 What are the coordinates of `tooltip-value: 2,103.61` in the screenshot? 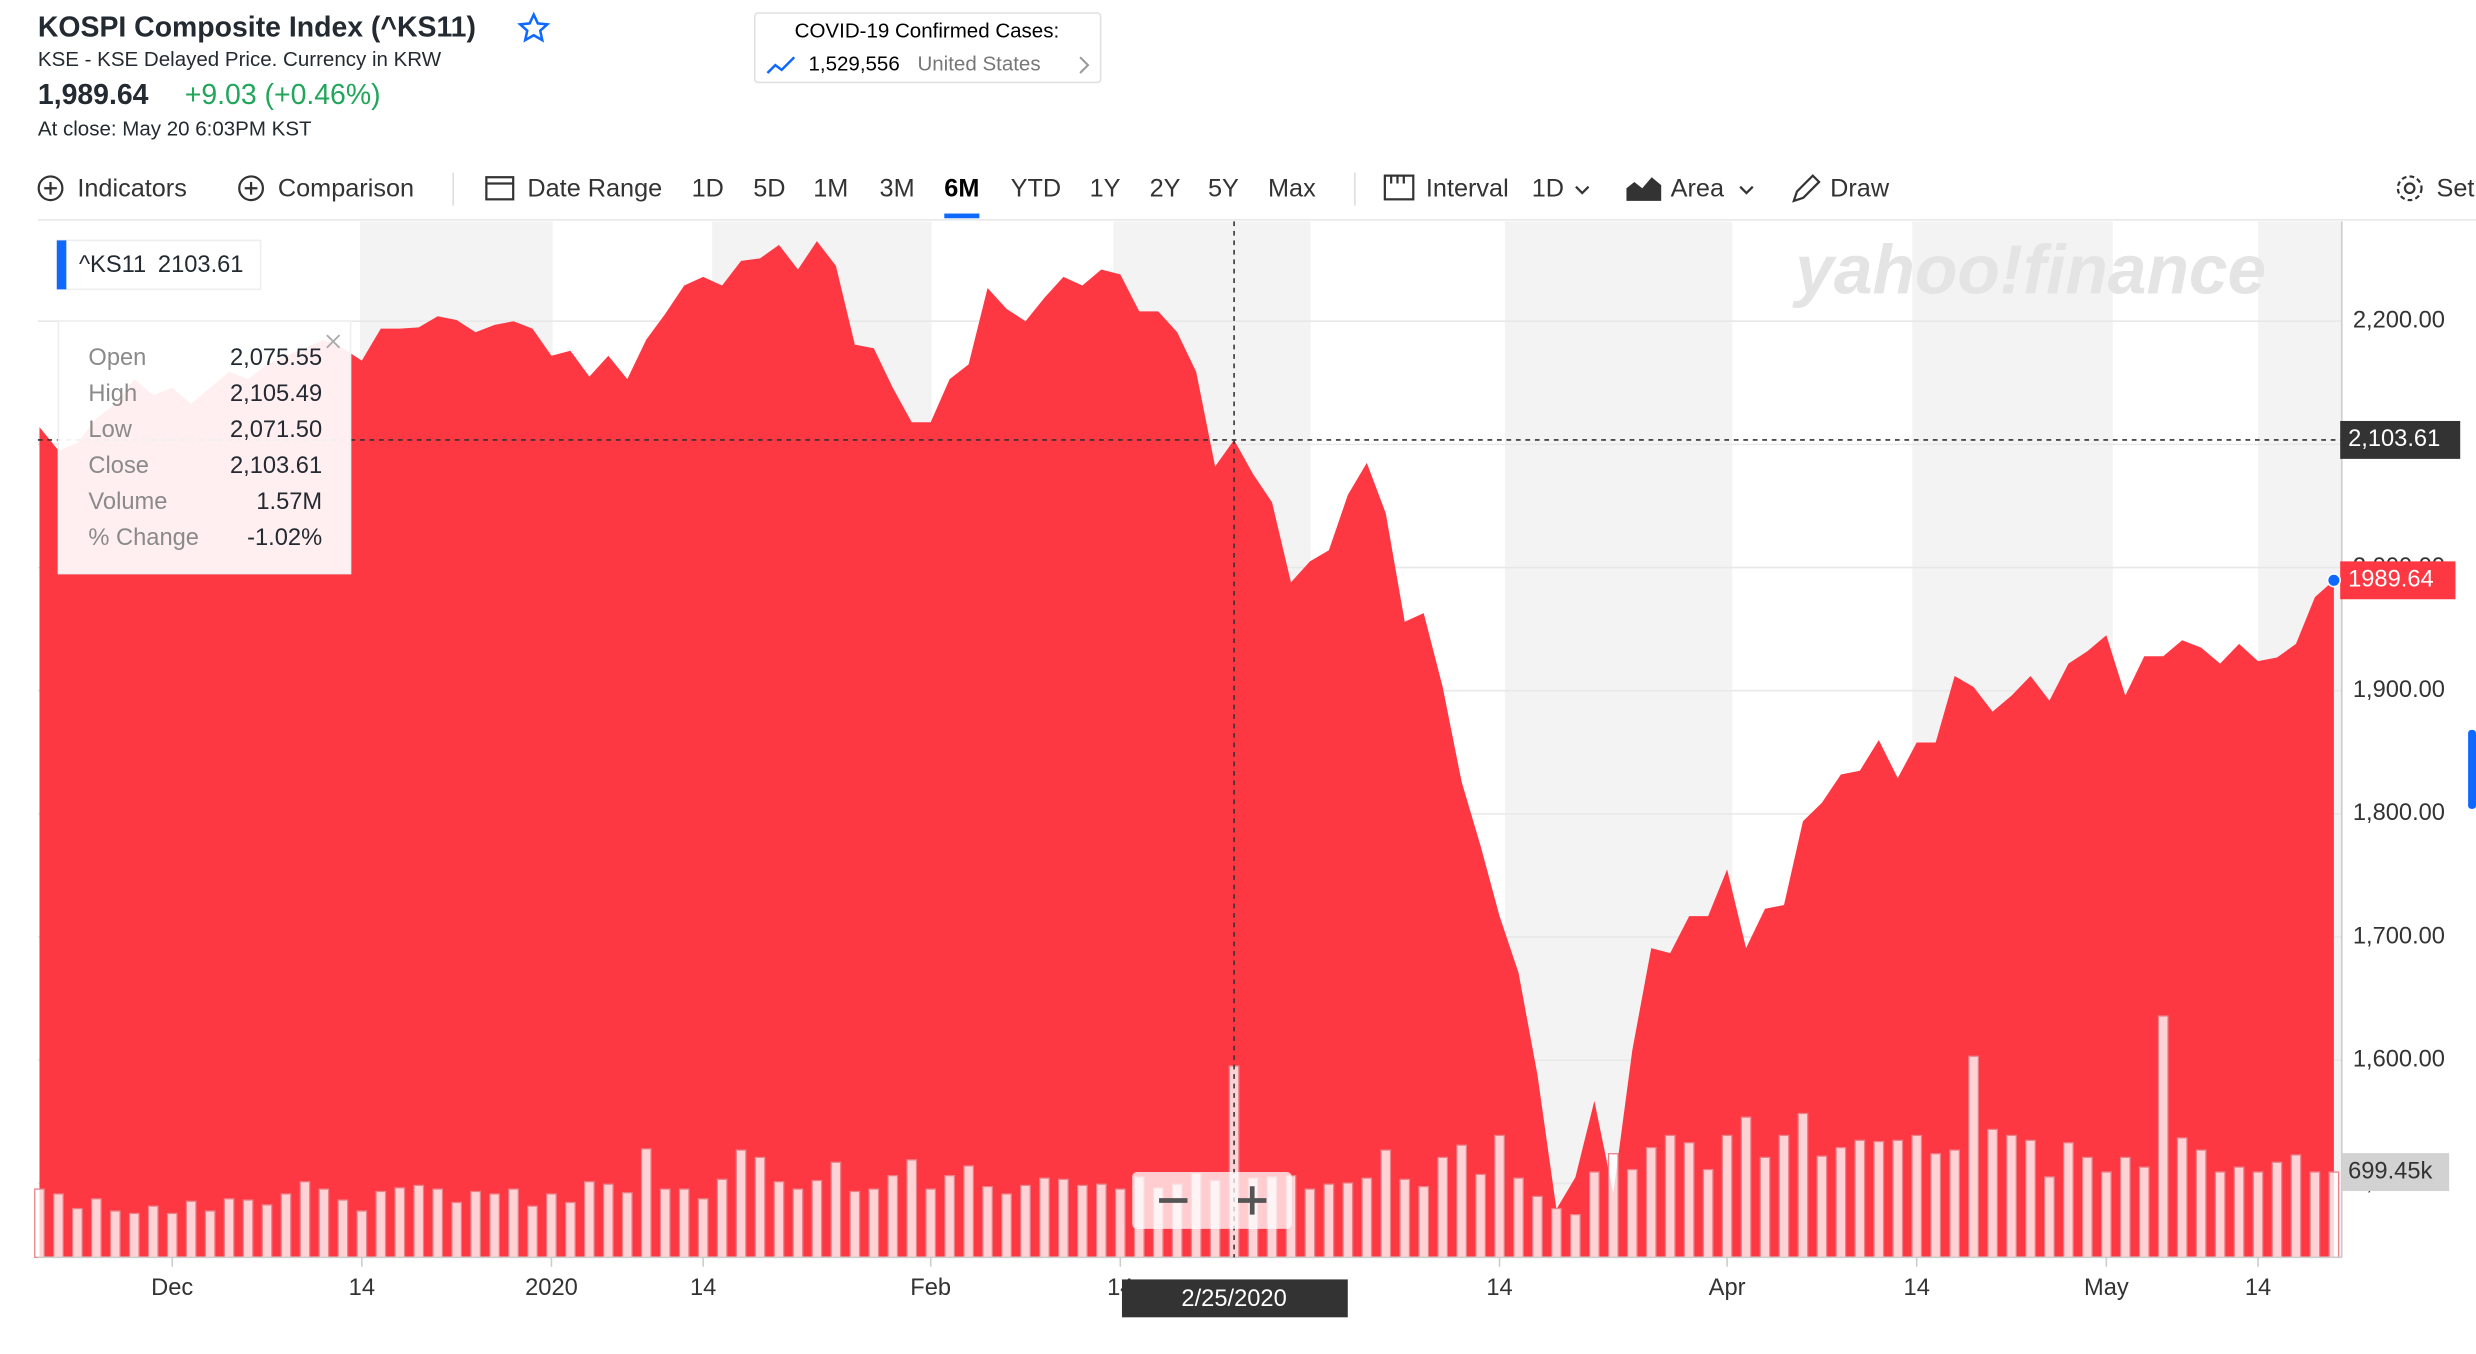 It's located at (276, 466).